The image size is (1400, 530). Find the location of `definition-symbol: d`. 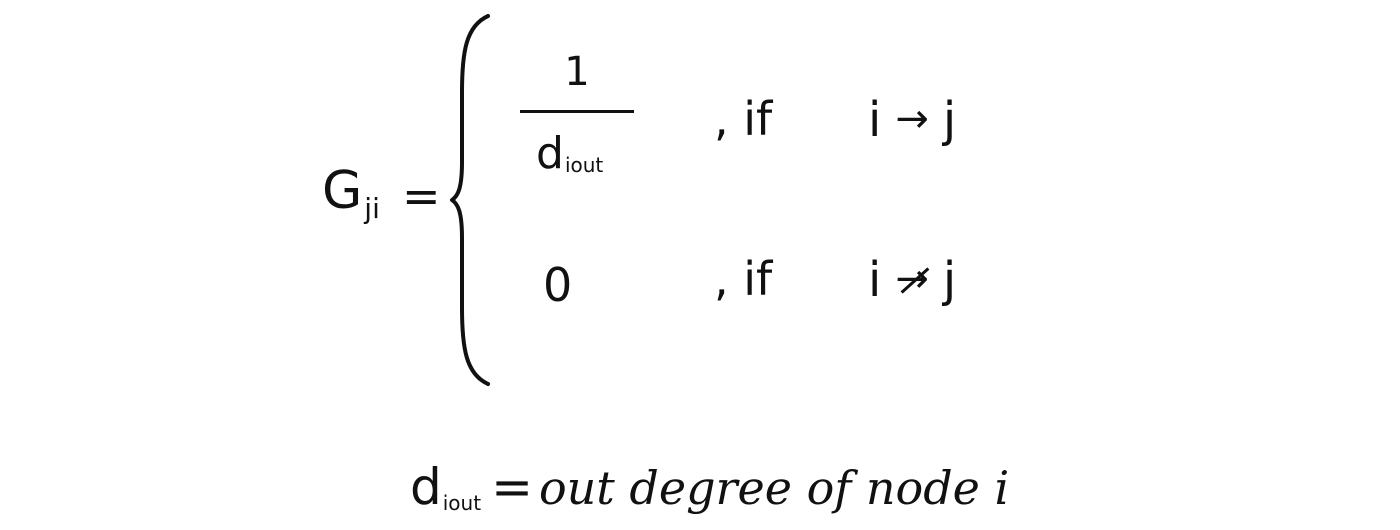

definition-symbol: d is located at coordinates (426, 487).